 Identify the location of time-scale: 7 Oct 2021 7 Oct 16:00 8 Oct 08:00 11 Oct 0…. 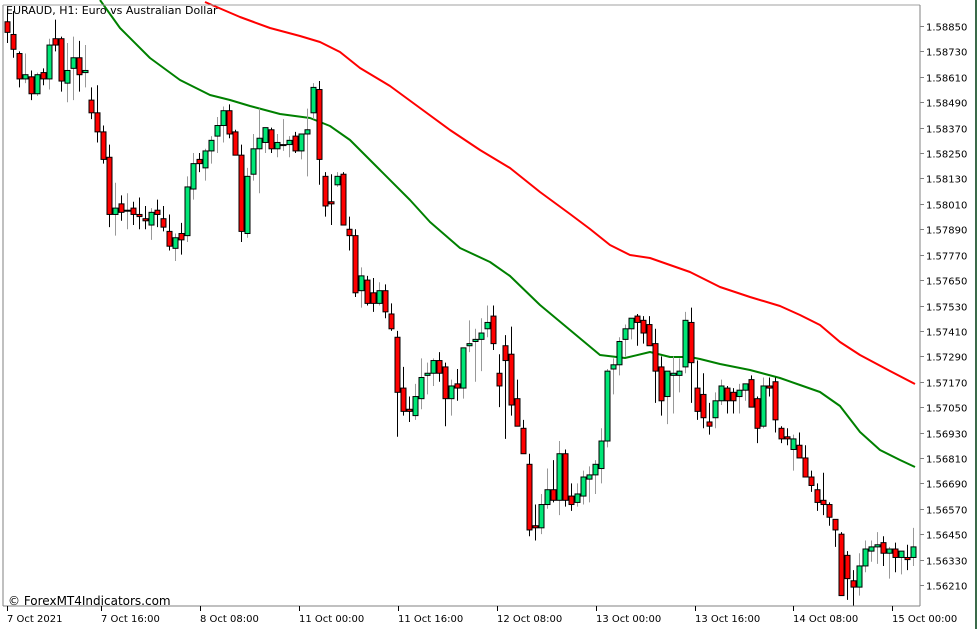
(482, 615).